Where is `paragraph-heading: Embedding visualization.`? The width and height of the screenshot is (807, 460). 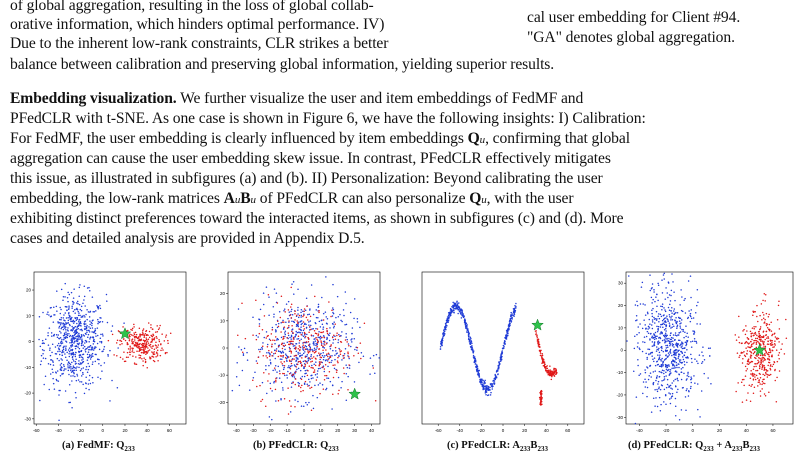
paragraph-heading: Embedding visualization. is located at coordinates (93, 98).